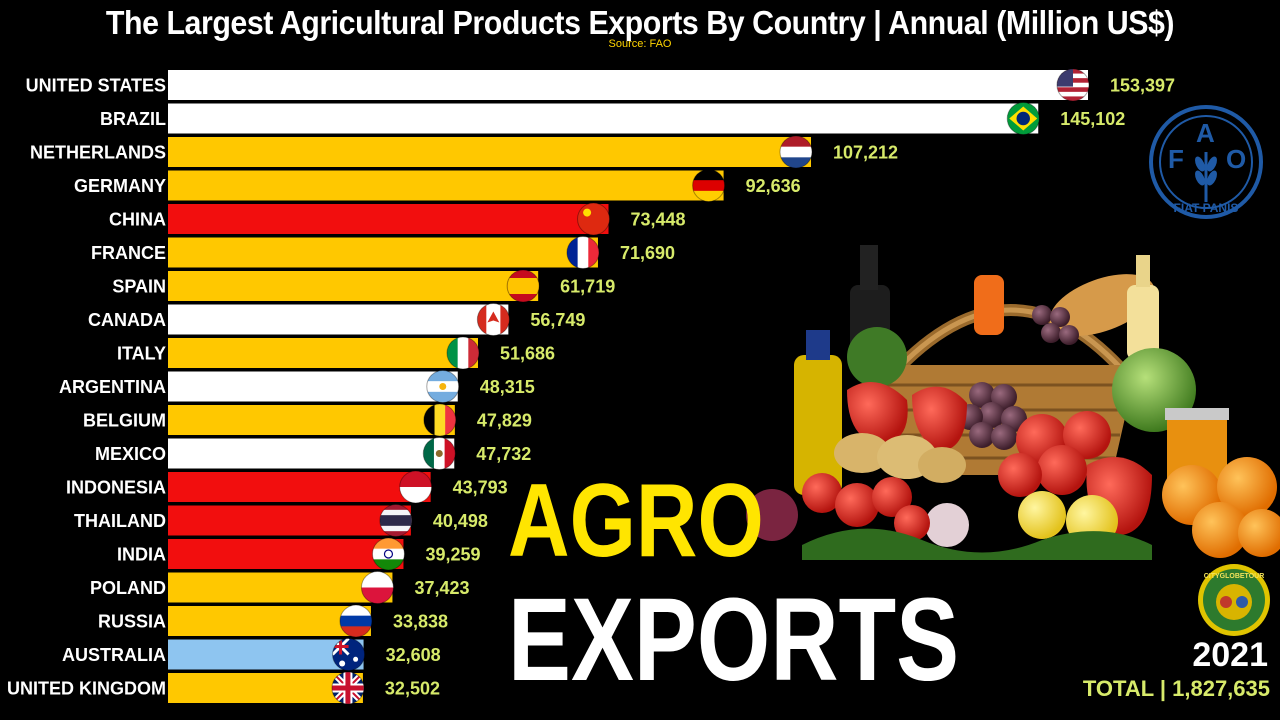 The width and height of the screenshot is (1280, 720). Describe the element at coordinates (463, 353) in the screenshot. I see `flag-it-icon` at that location.